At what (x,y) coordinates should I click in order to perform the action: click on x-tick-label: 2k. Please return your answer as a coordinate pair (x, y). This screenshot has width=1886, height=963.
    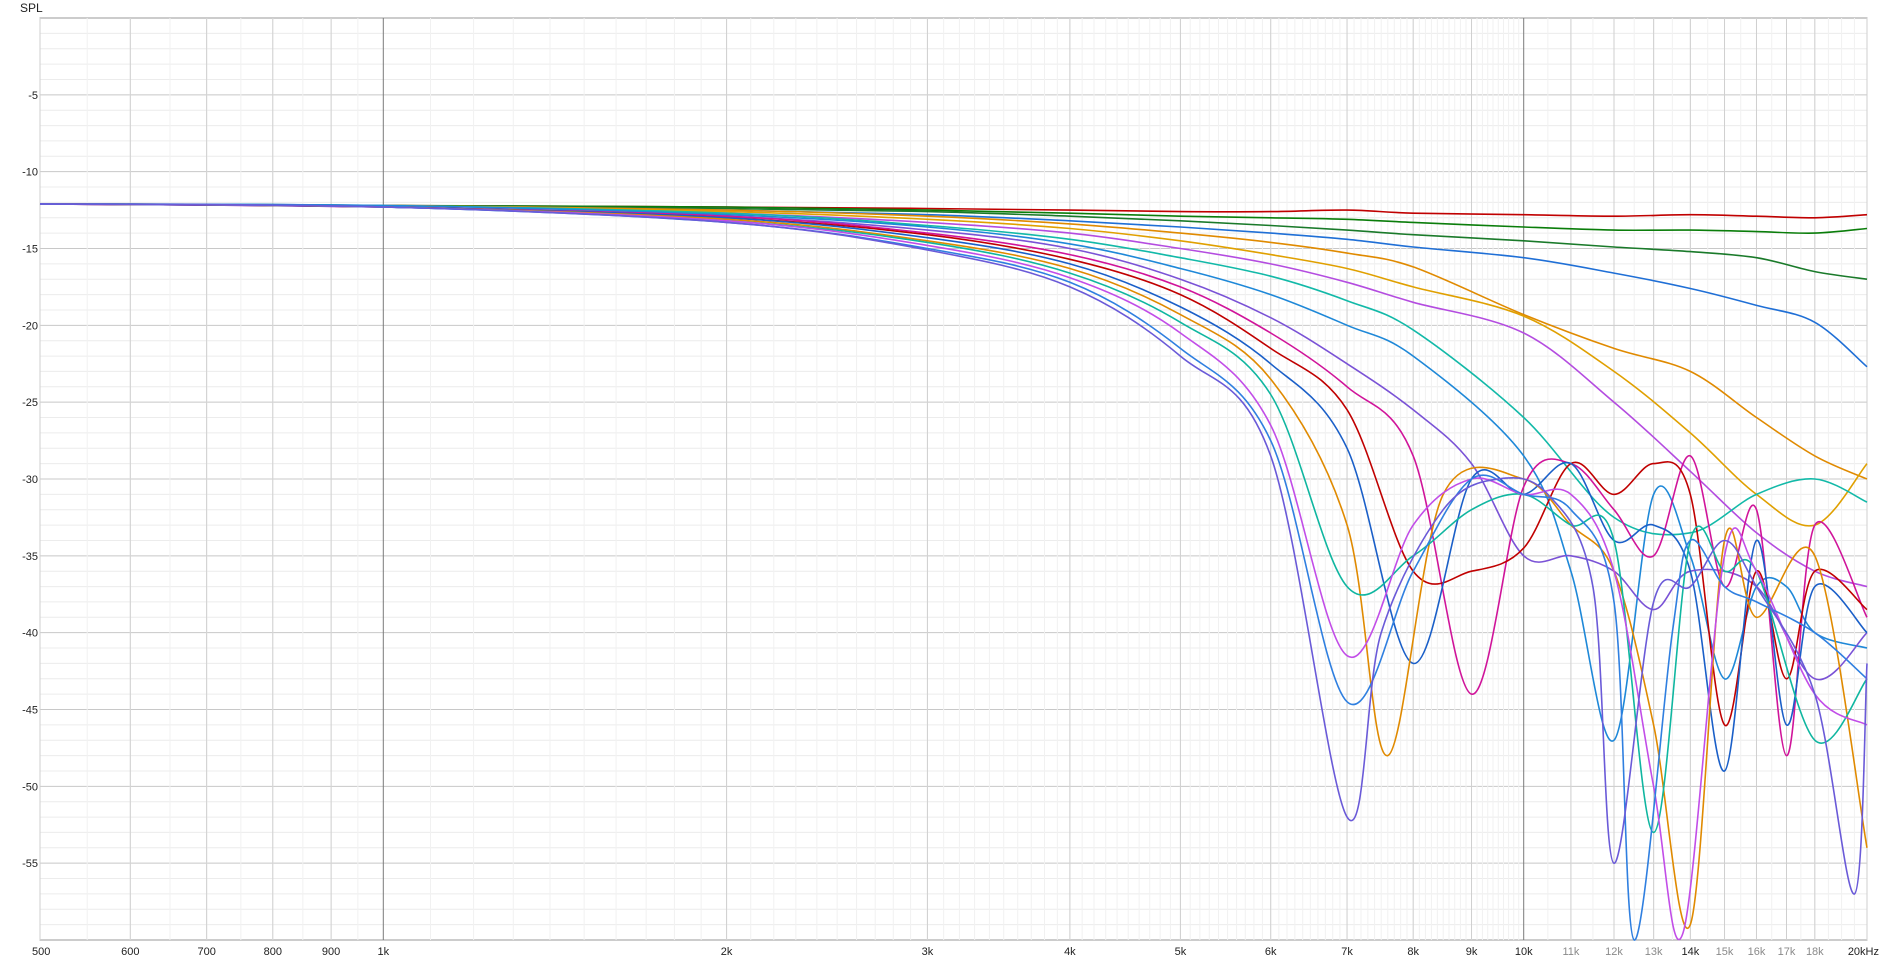
    Looking at the image, I should click on (727, 952).